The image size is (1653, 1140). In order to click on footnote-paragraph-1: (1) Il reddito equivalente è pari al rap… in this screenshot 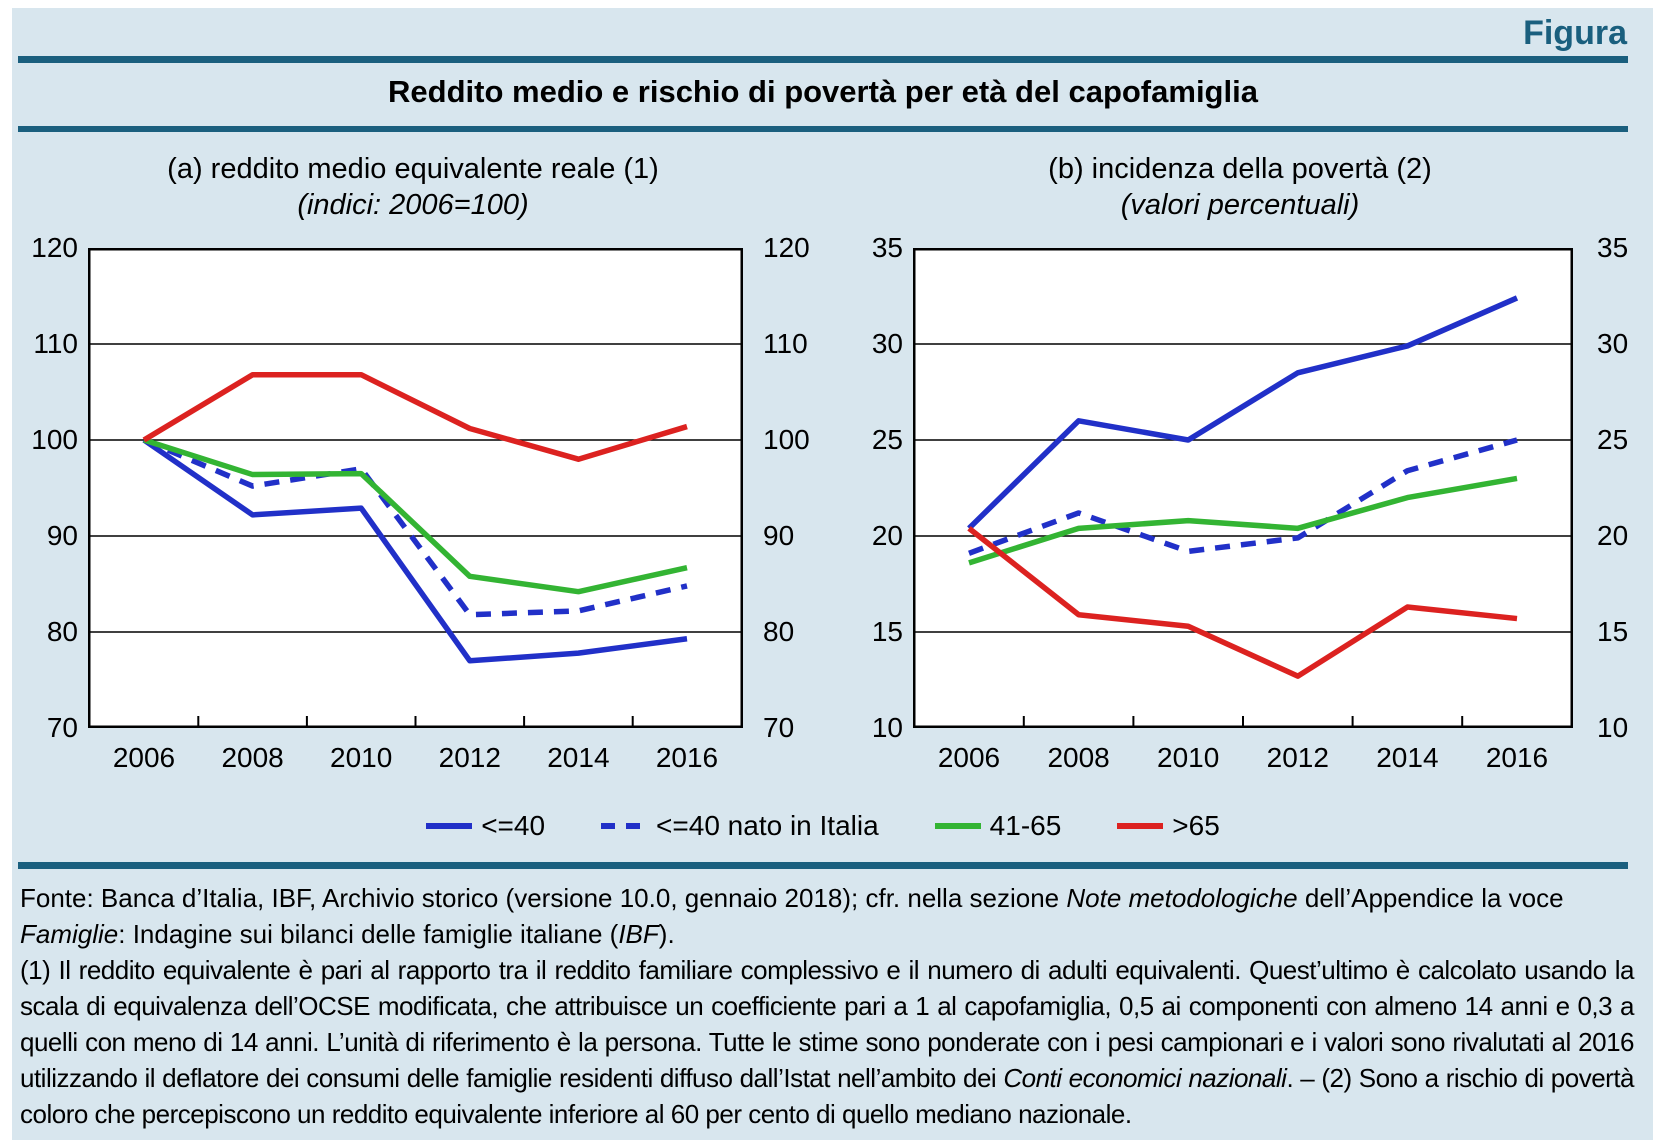, I will do `click(827, 1042)`.